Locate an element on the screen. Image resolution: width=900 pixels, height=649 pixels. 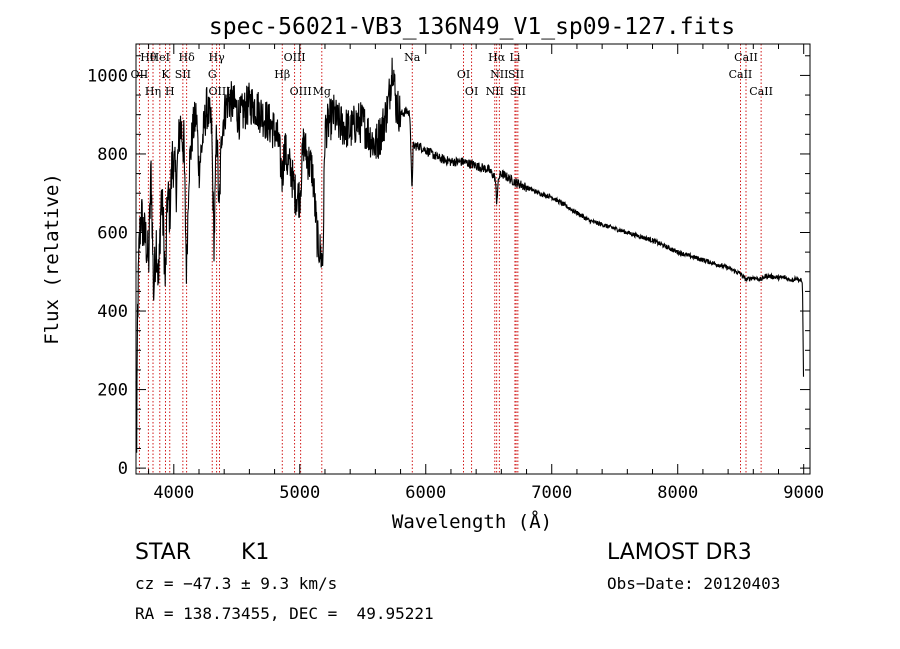
line-label-hθ: Hθ is located at coordinates (148, 57).